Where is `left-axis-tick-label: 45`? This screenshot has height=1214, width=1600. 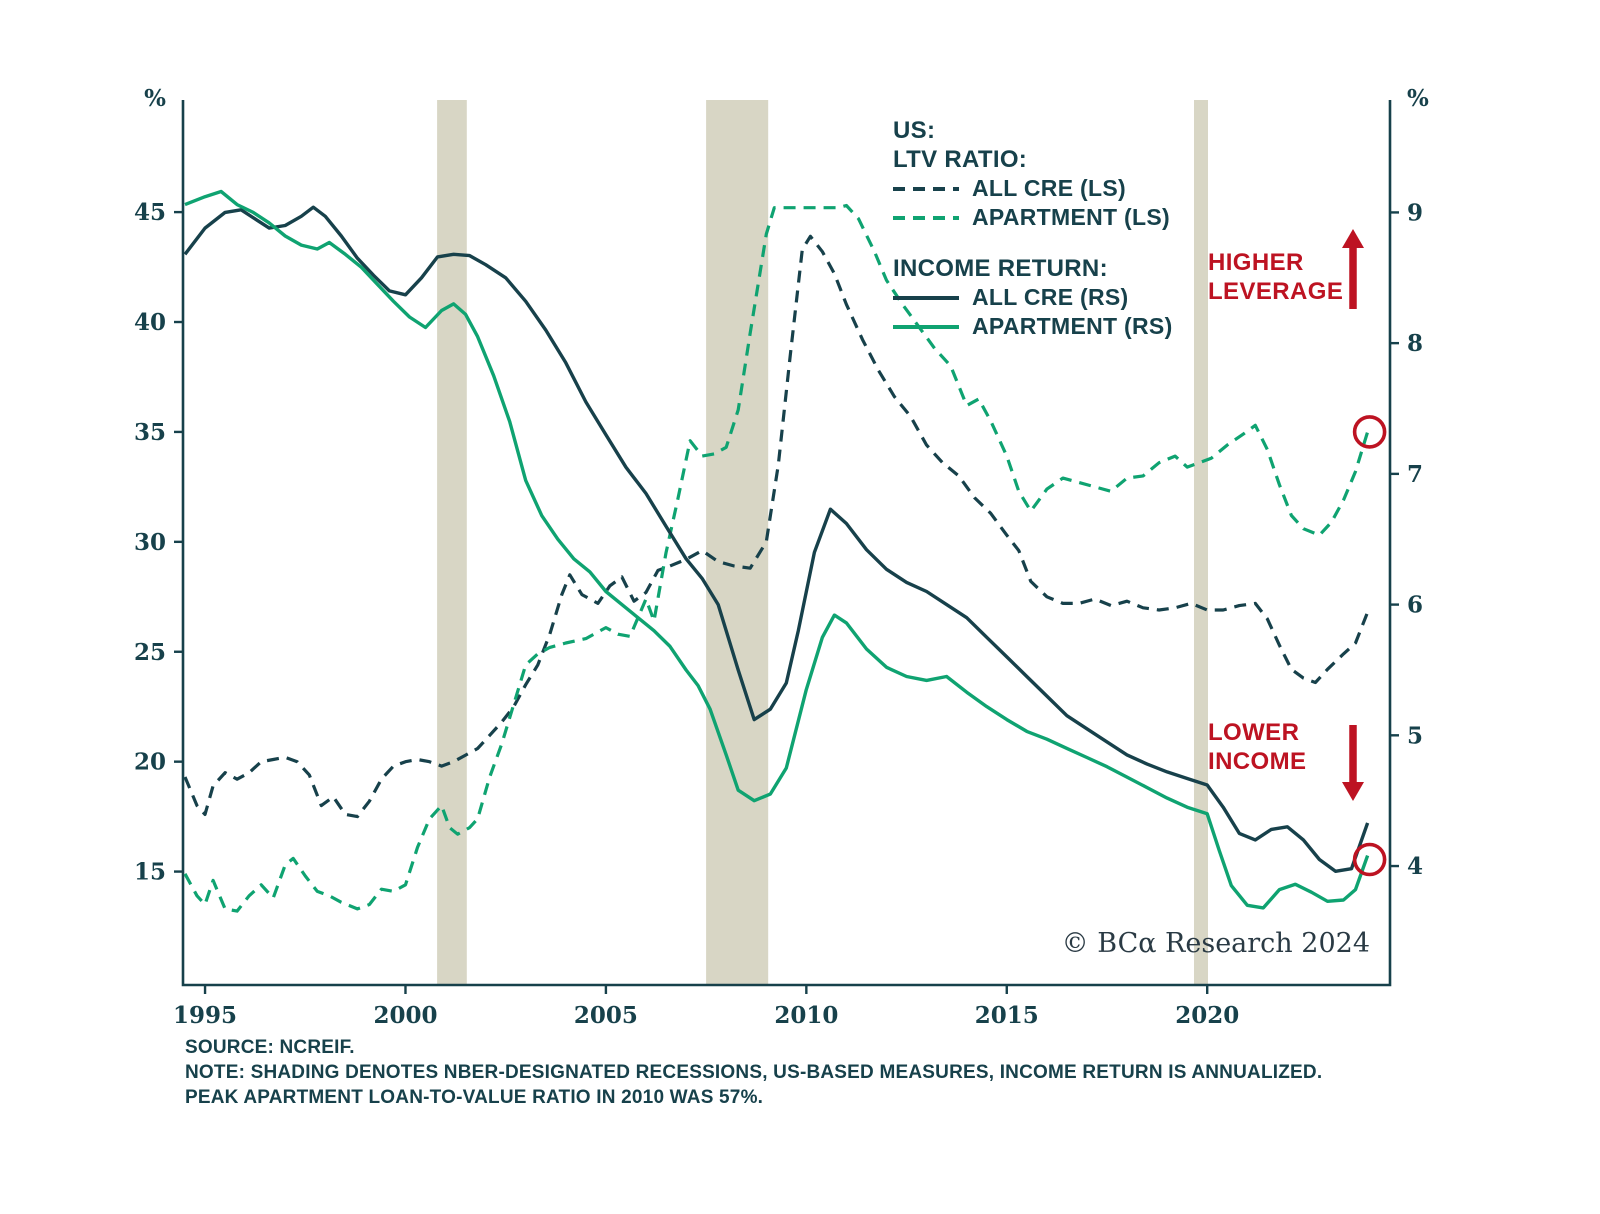 left-axis-tick-label: 45 is located at coordinates (150, 212).